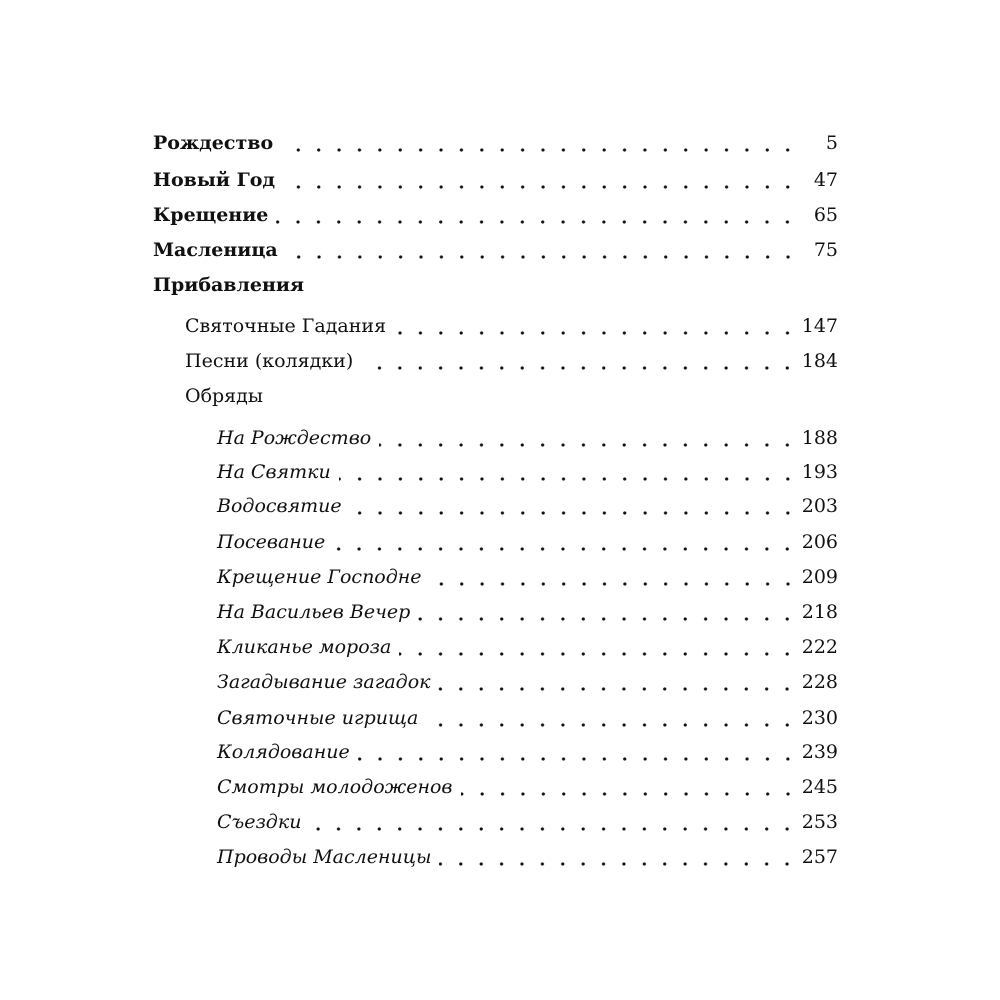  I want to click on toc-entry: Съездки 253, so click(527, 822).